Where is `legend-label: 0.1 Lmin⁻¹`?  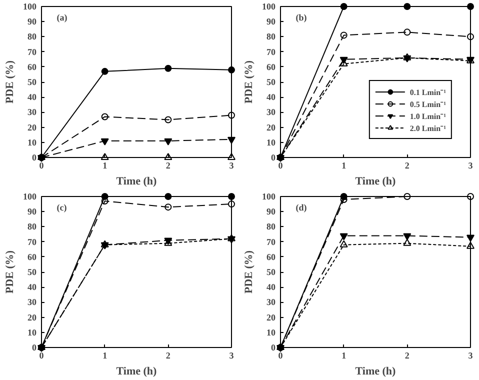
legend-label: 0.1 Lmin⁻¹ is located at coordinates (428, 92).